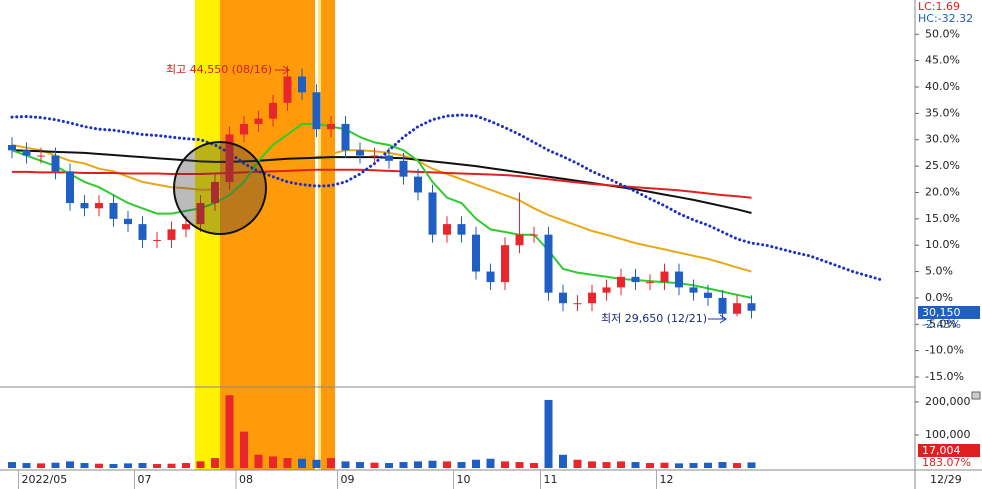 Image resolution: width=982 pixels, height=489 pixels. Describe the element at coordinates (220, 188) in the screenshot. I see `highlight-circle` at that location.